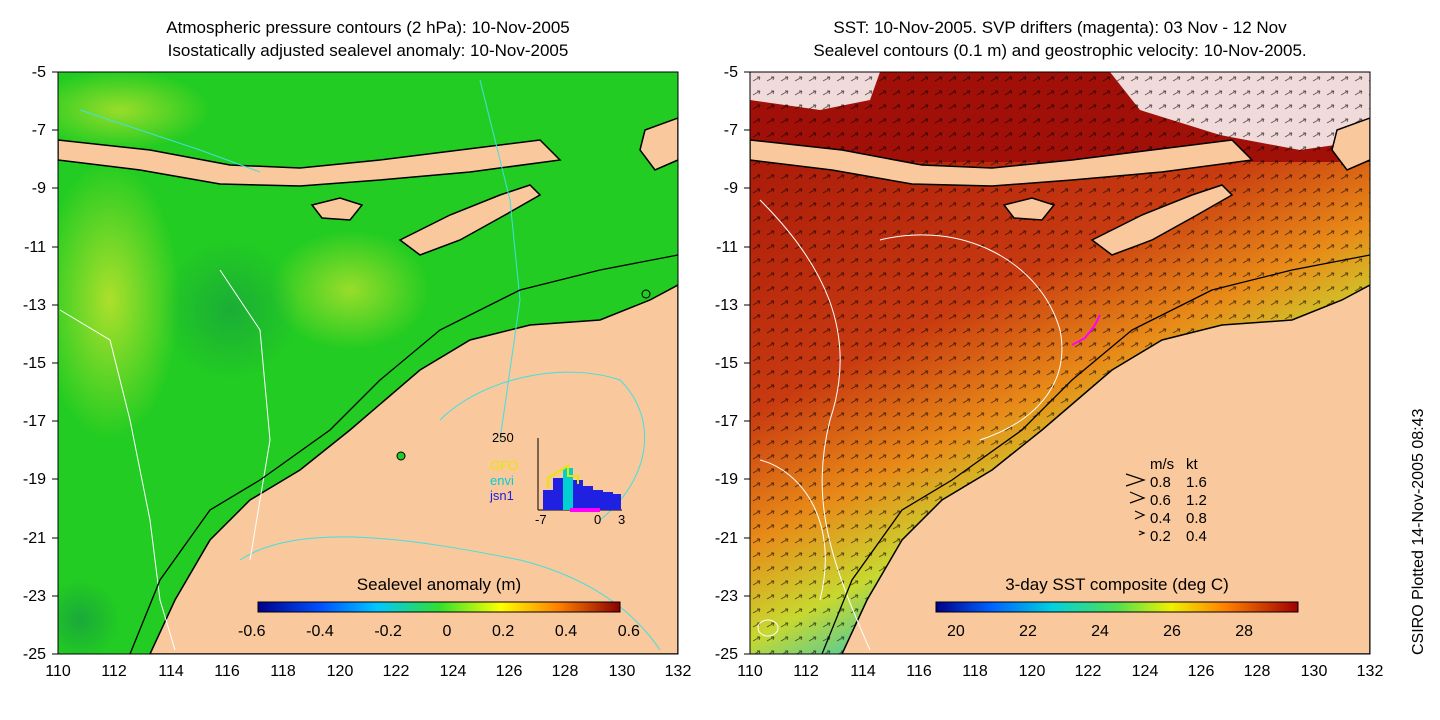 This screenshot has width=1440, height=720. Describe the element at coordinates (1137, 497) in the screenshot. I see `velocity-arrow-0.6` at that location.